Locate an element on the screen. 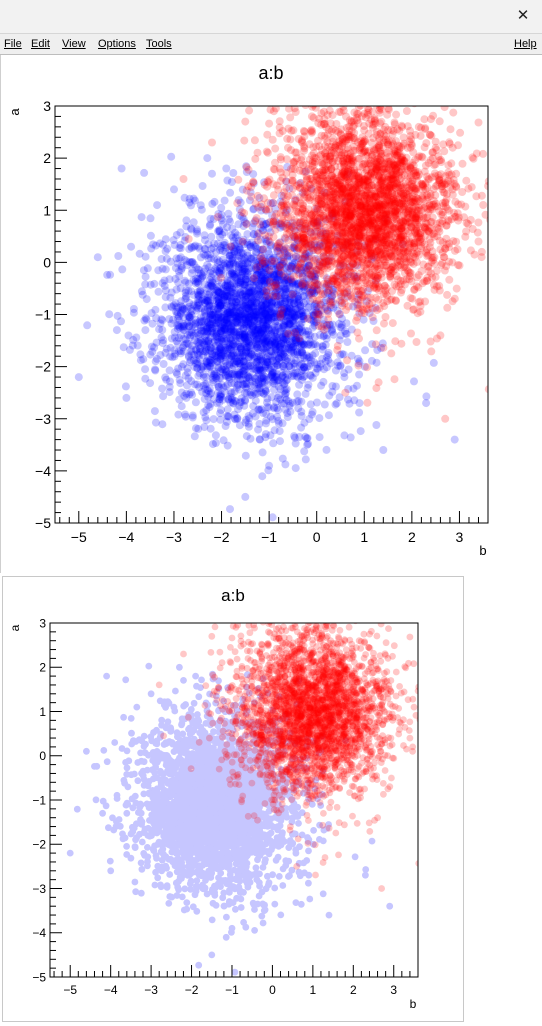  menu-edit-label: Edit is located at coordinates (40, 44).